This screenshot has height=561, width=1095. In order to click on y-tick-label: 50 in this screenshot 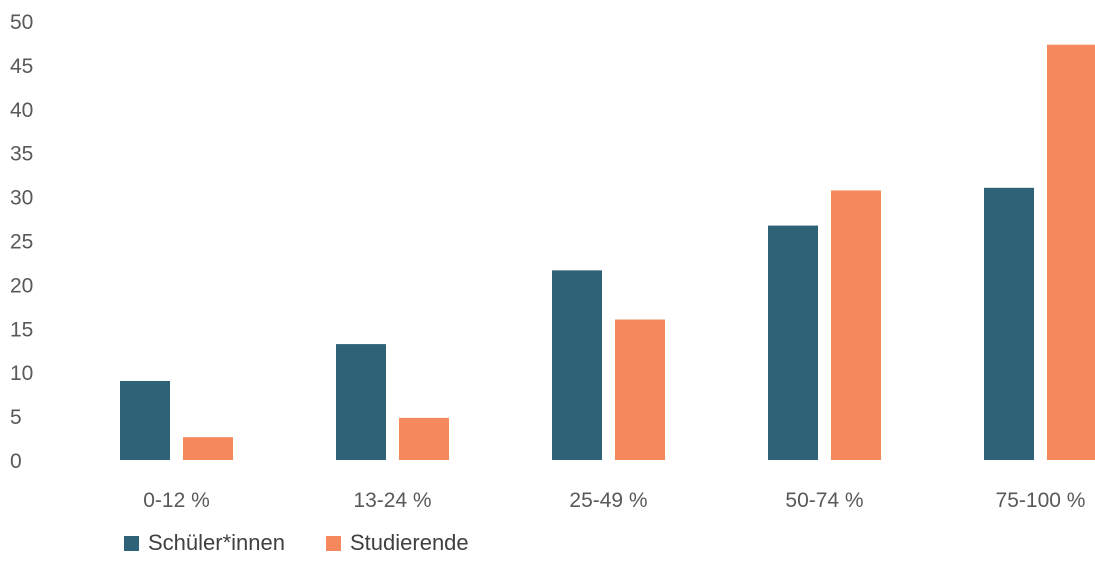, I will do `click(21, 22)`.